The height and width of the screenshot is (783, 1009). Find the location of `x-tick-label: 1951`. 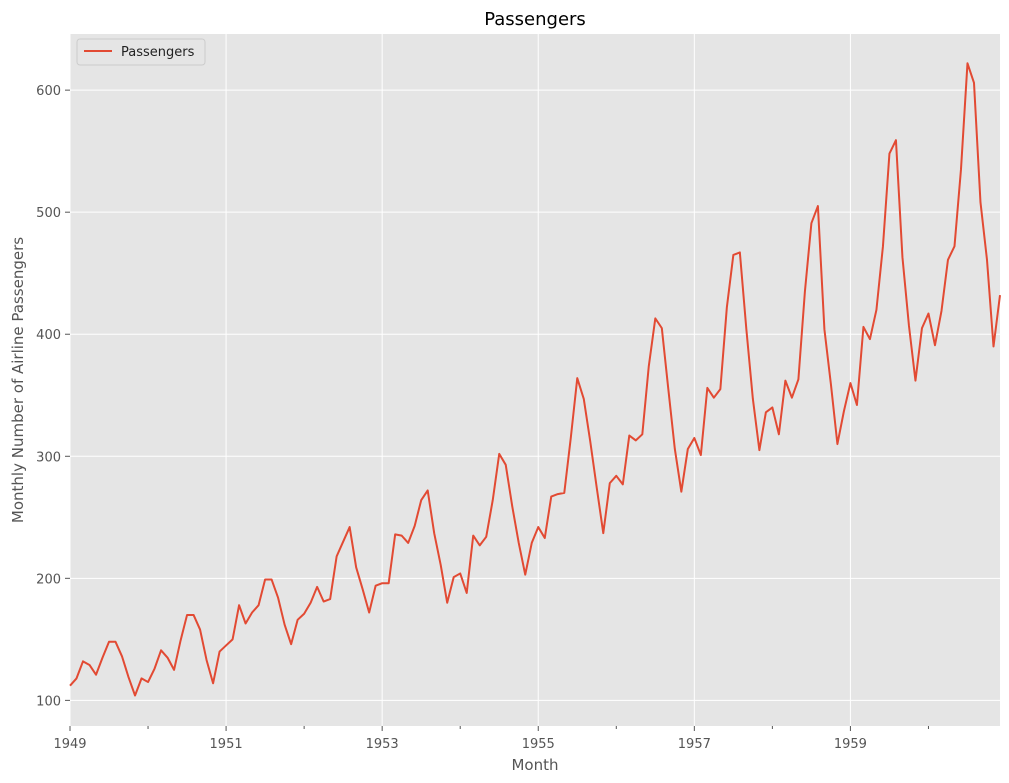

x-tick-label: 1951 is located at coordinates (226, 744).